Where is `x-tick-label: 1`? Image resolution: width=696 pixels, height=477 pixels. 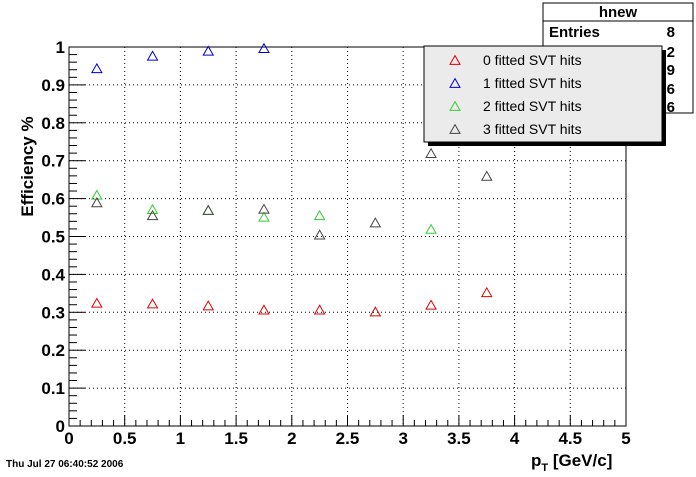
x-tick-label: 1 is located at coordinates (180, 438).